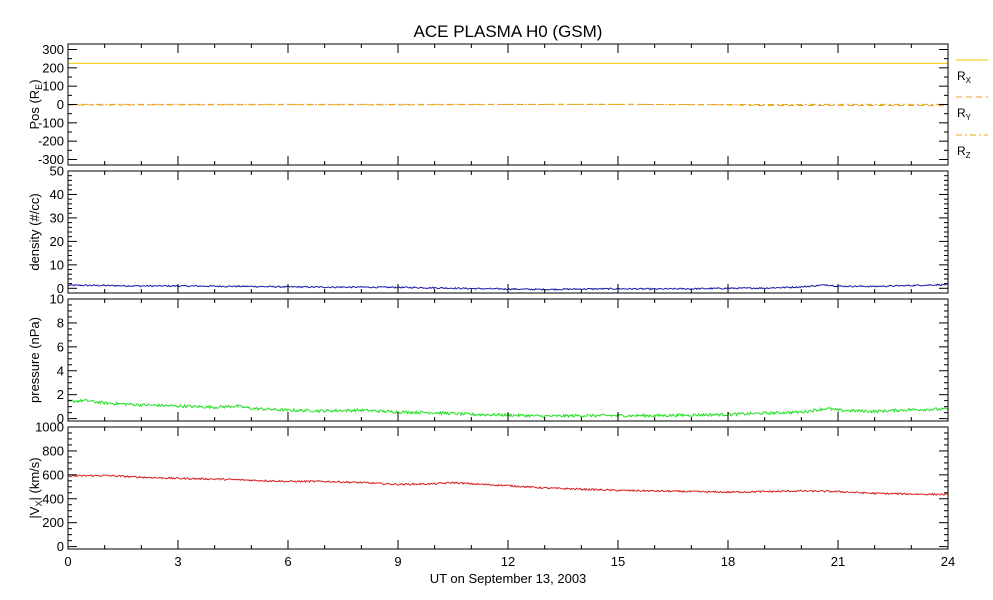 The width and height of the screenshot is (993, 600). I want to click on y-tick-label-density: 40, so click(57, 194).